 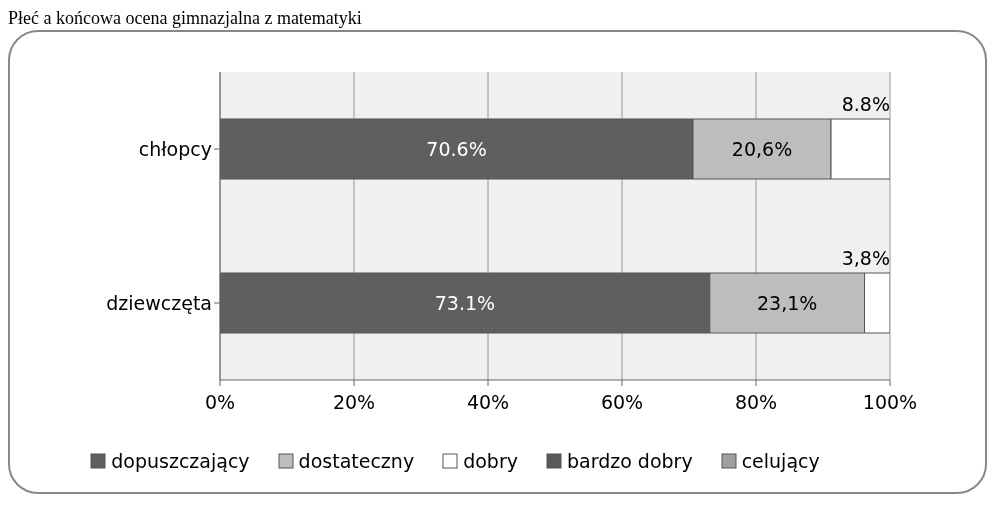 I want to click on x-tick-label: 100%, so click(x=890, y=402).